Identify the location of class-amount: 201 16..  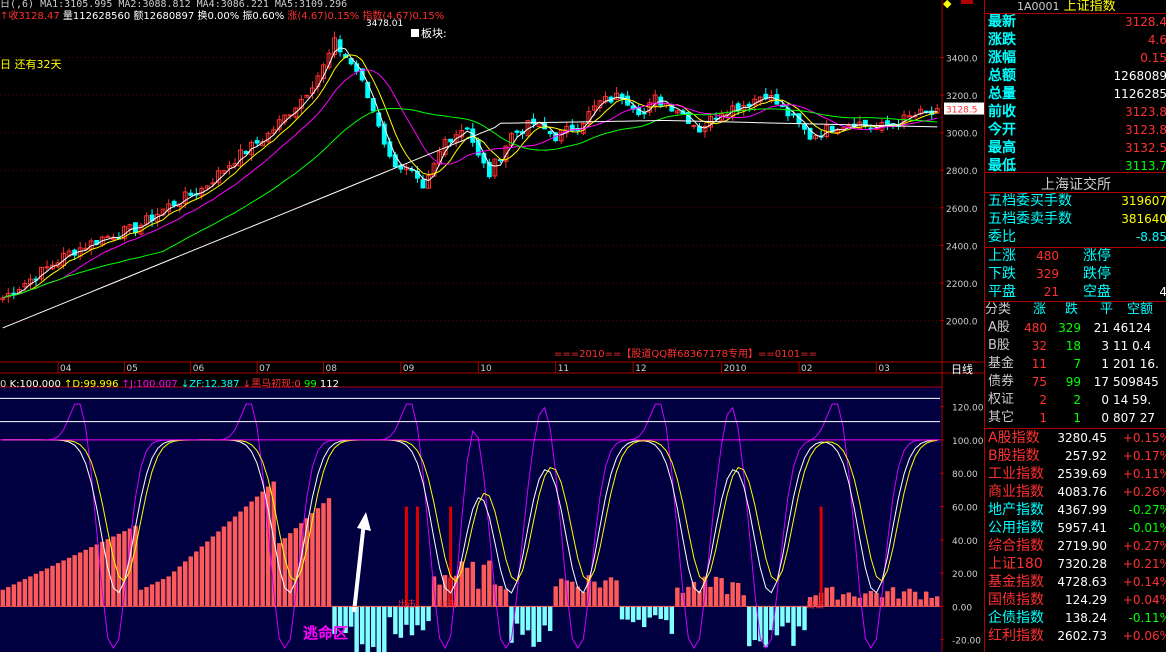
(1136, 364).